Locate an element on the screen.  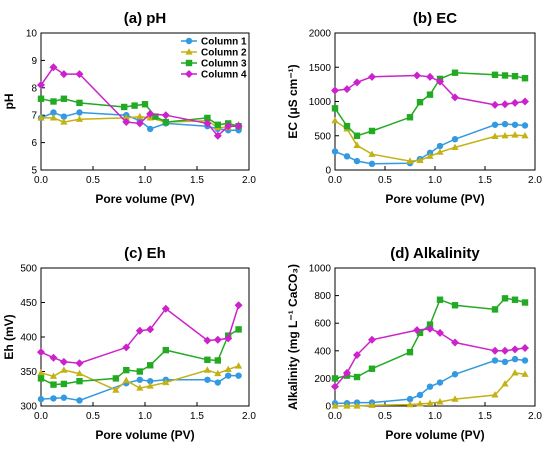
y-tick-label: 6 is located at coordinates (34, 143).